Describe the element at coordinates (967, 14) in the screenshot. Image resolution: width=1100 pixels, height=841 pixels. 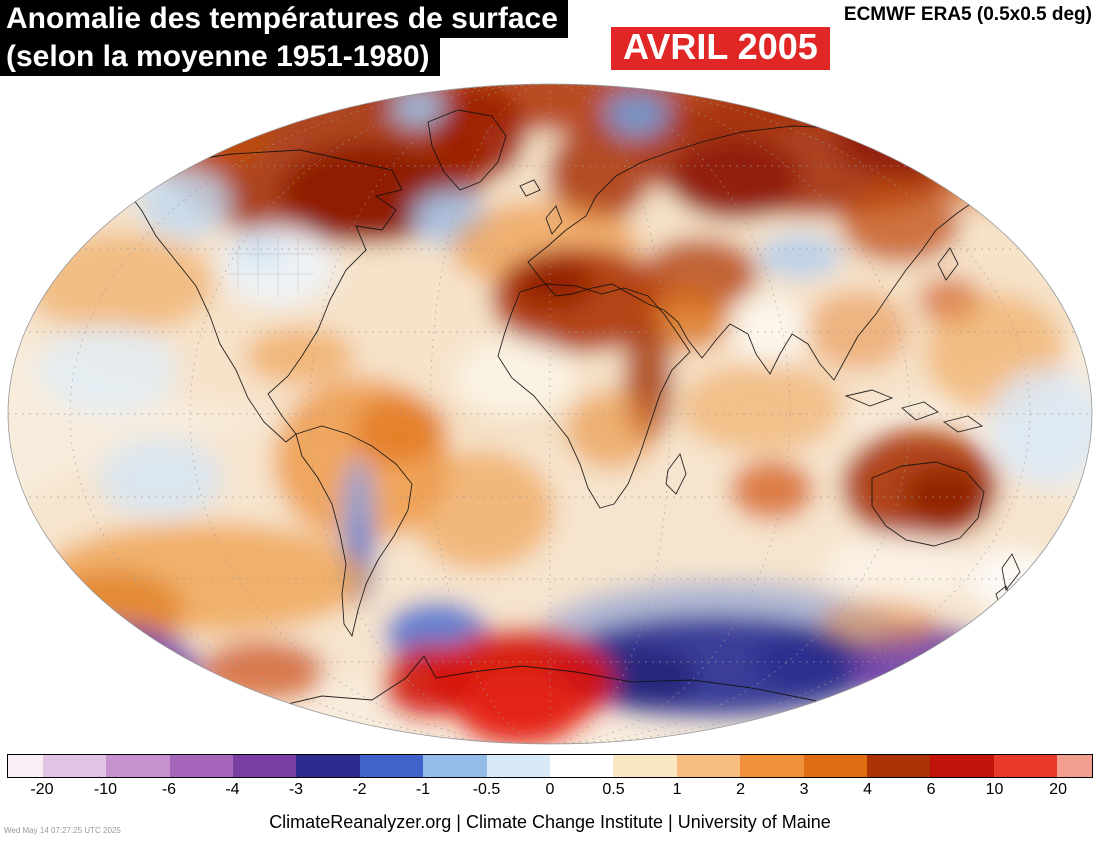
I see `dataset-label: ECMWF ERA5 (0.5x0.5 deg)` at that location.